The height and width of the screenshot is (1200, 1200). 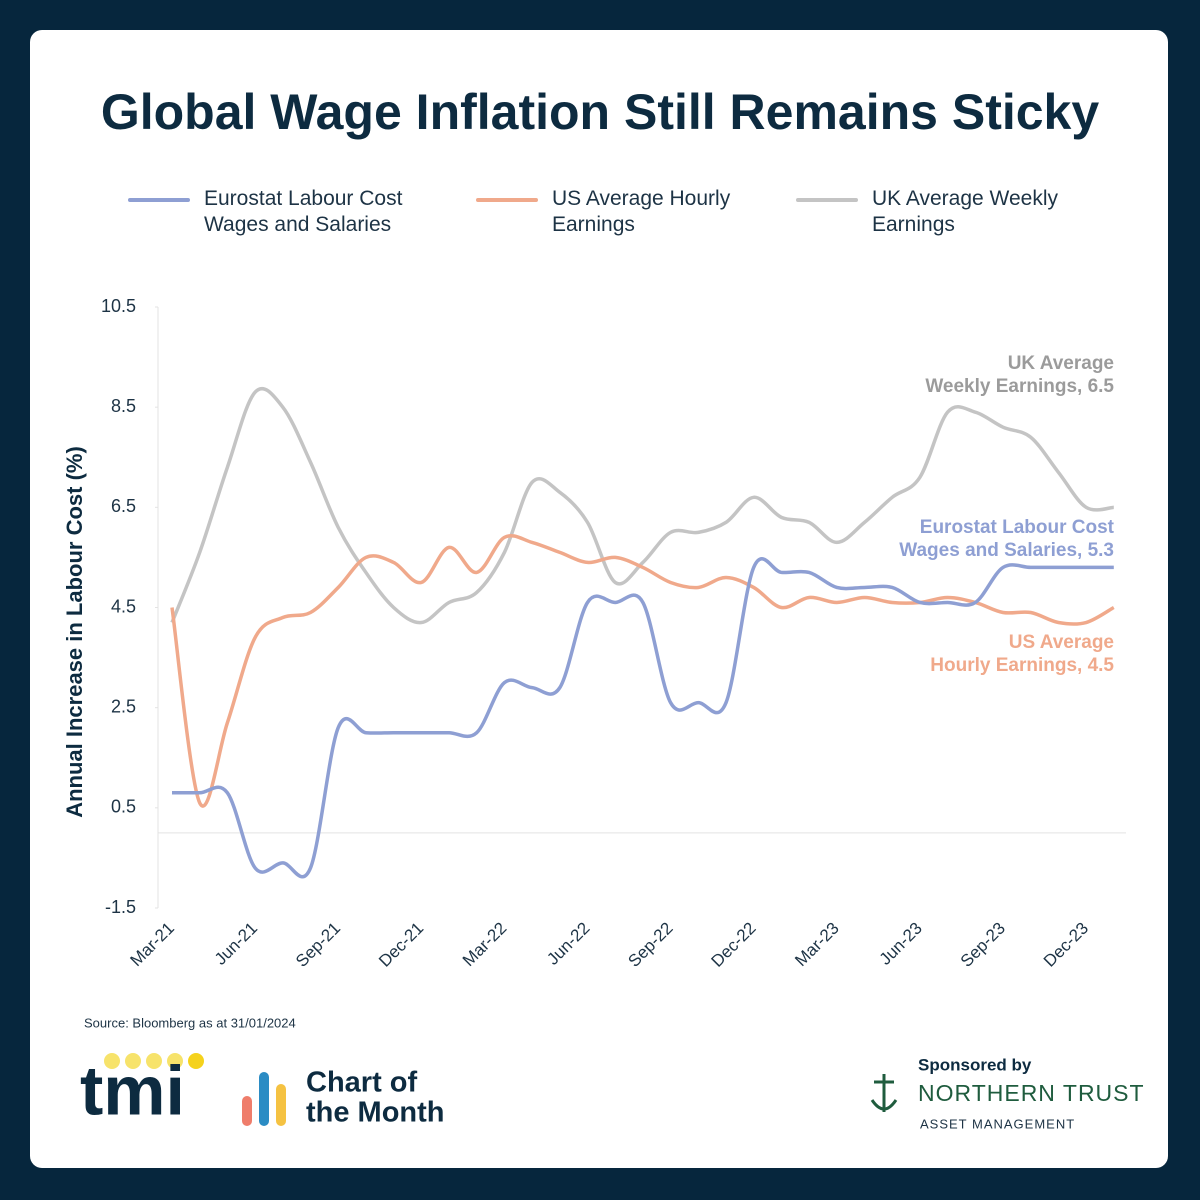 What do you see at coordinates (817, 945) in the screenshot?
I see `x-tick-label: Mar-23` at bounding box center [817, 945].